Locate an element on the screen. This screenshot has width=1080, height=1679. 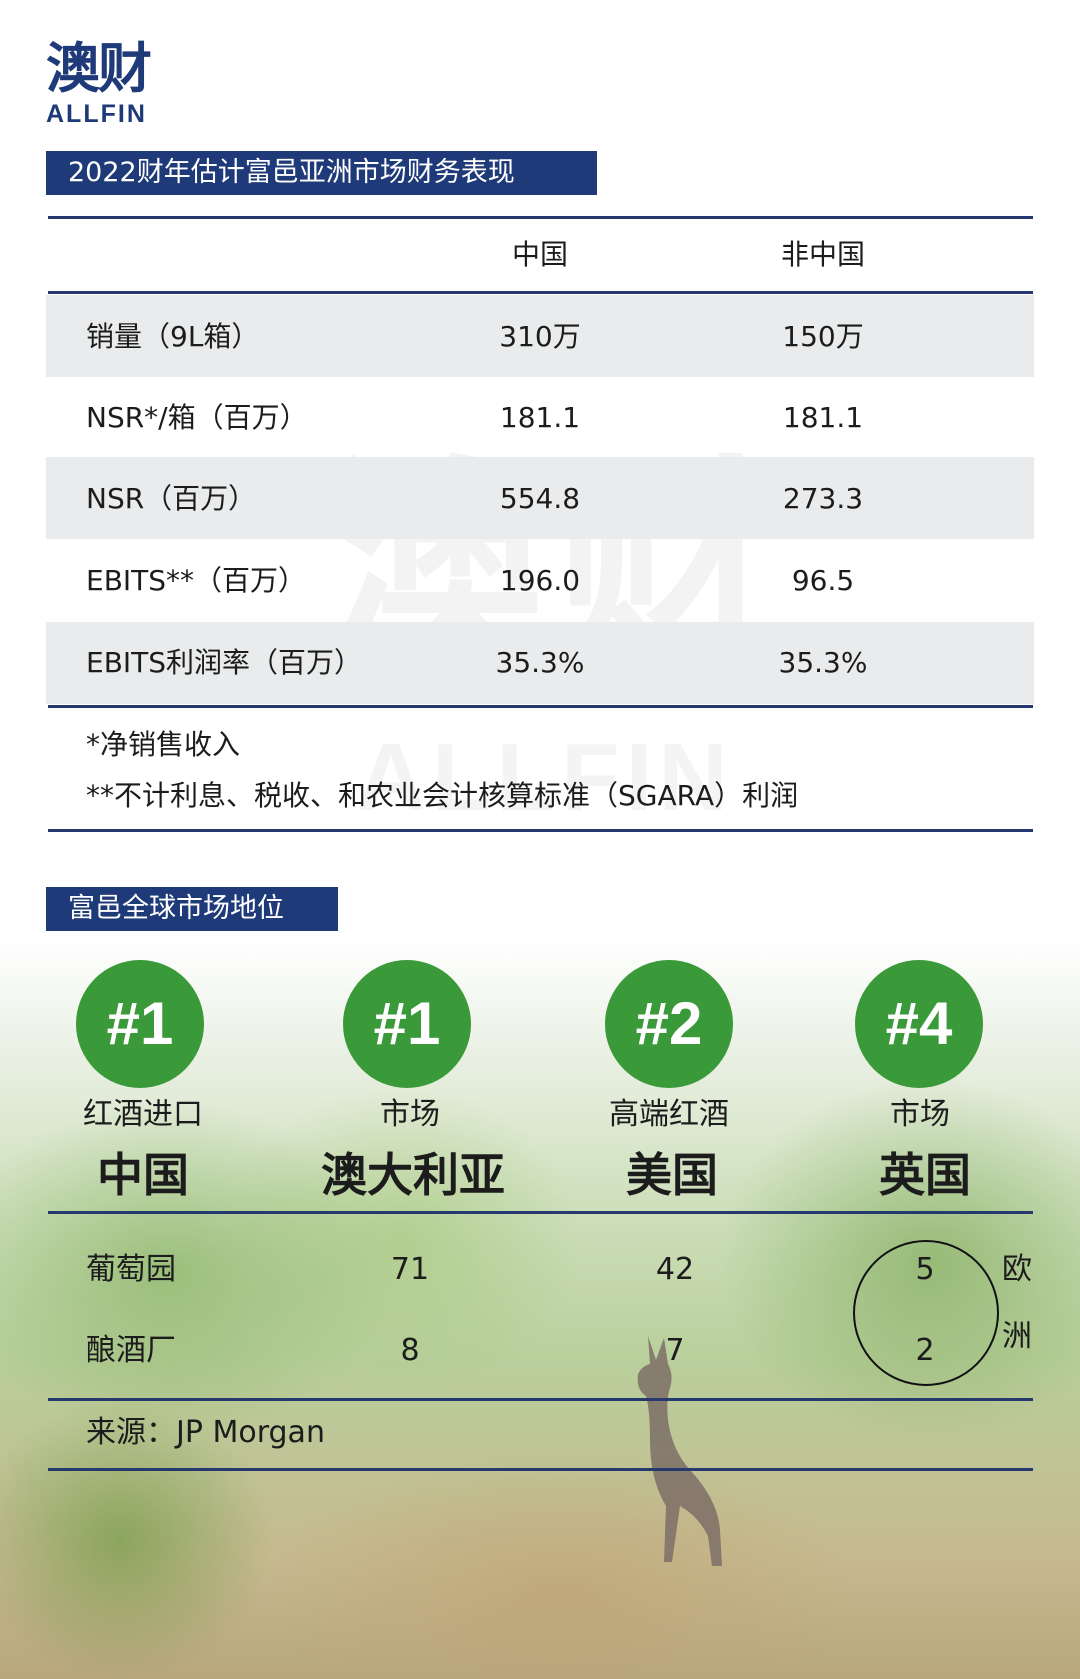
vineyards-label: 葡萄园 is located at coordinates (131, 1269).